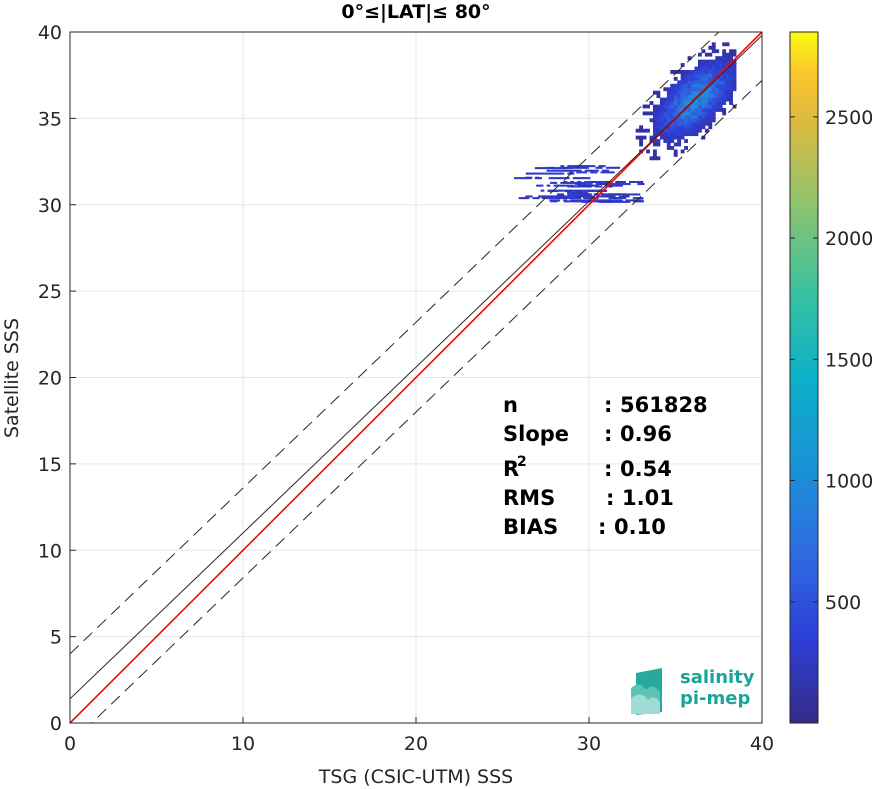 This screenshot has width=879, height=789. I want to click on y-tick-label: 5, so click(56, 638).